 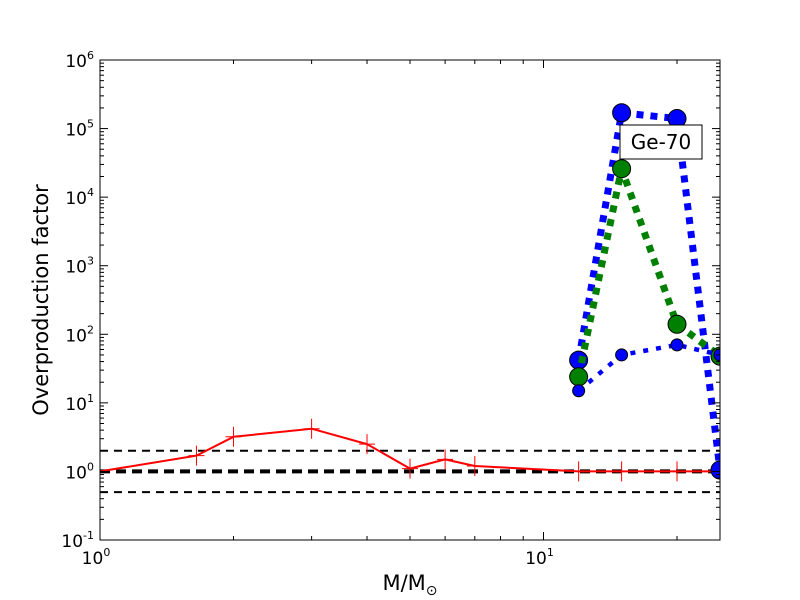 What do you see at coordinates (79, 471) in the screenshot?
I see `y-tick-label-1: 10⁰` at bounding box center [79, 471].